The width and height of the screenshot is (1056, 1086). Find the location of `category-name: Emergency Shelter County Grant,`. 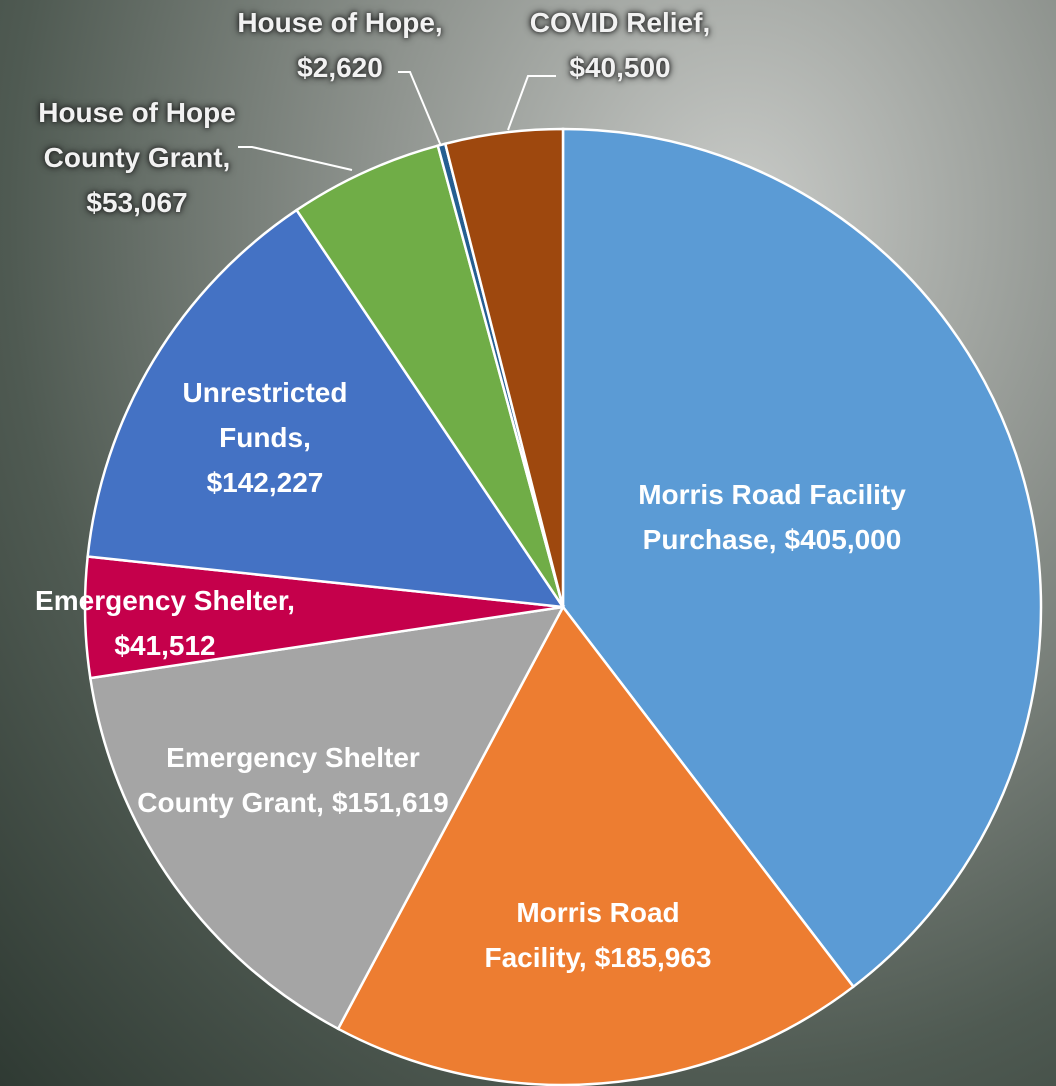

category-name: Emergency Shelter County Grant, is located at coordinates (278, 780).